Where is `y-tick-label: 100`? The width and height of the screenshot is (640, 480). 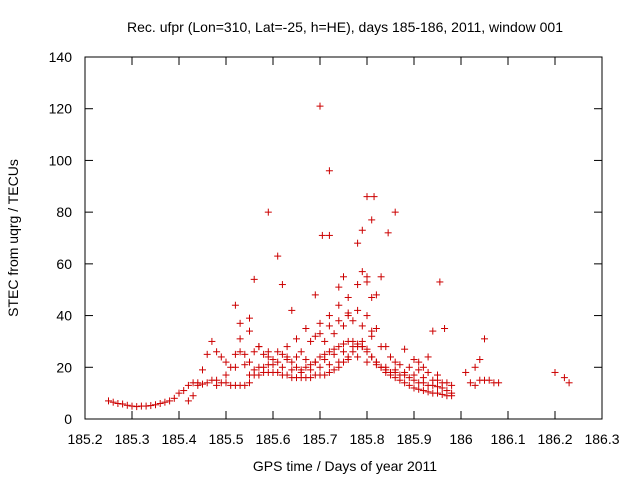 y-tick-label: 100 is located at coordinates (61, 160).